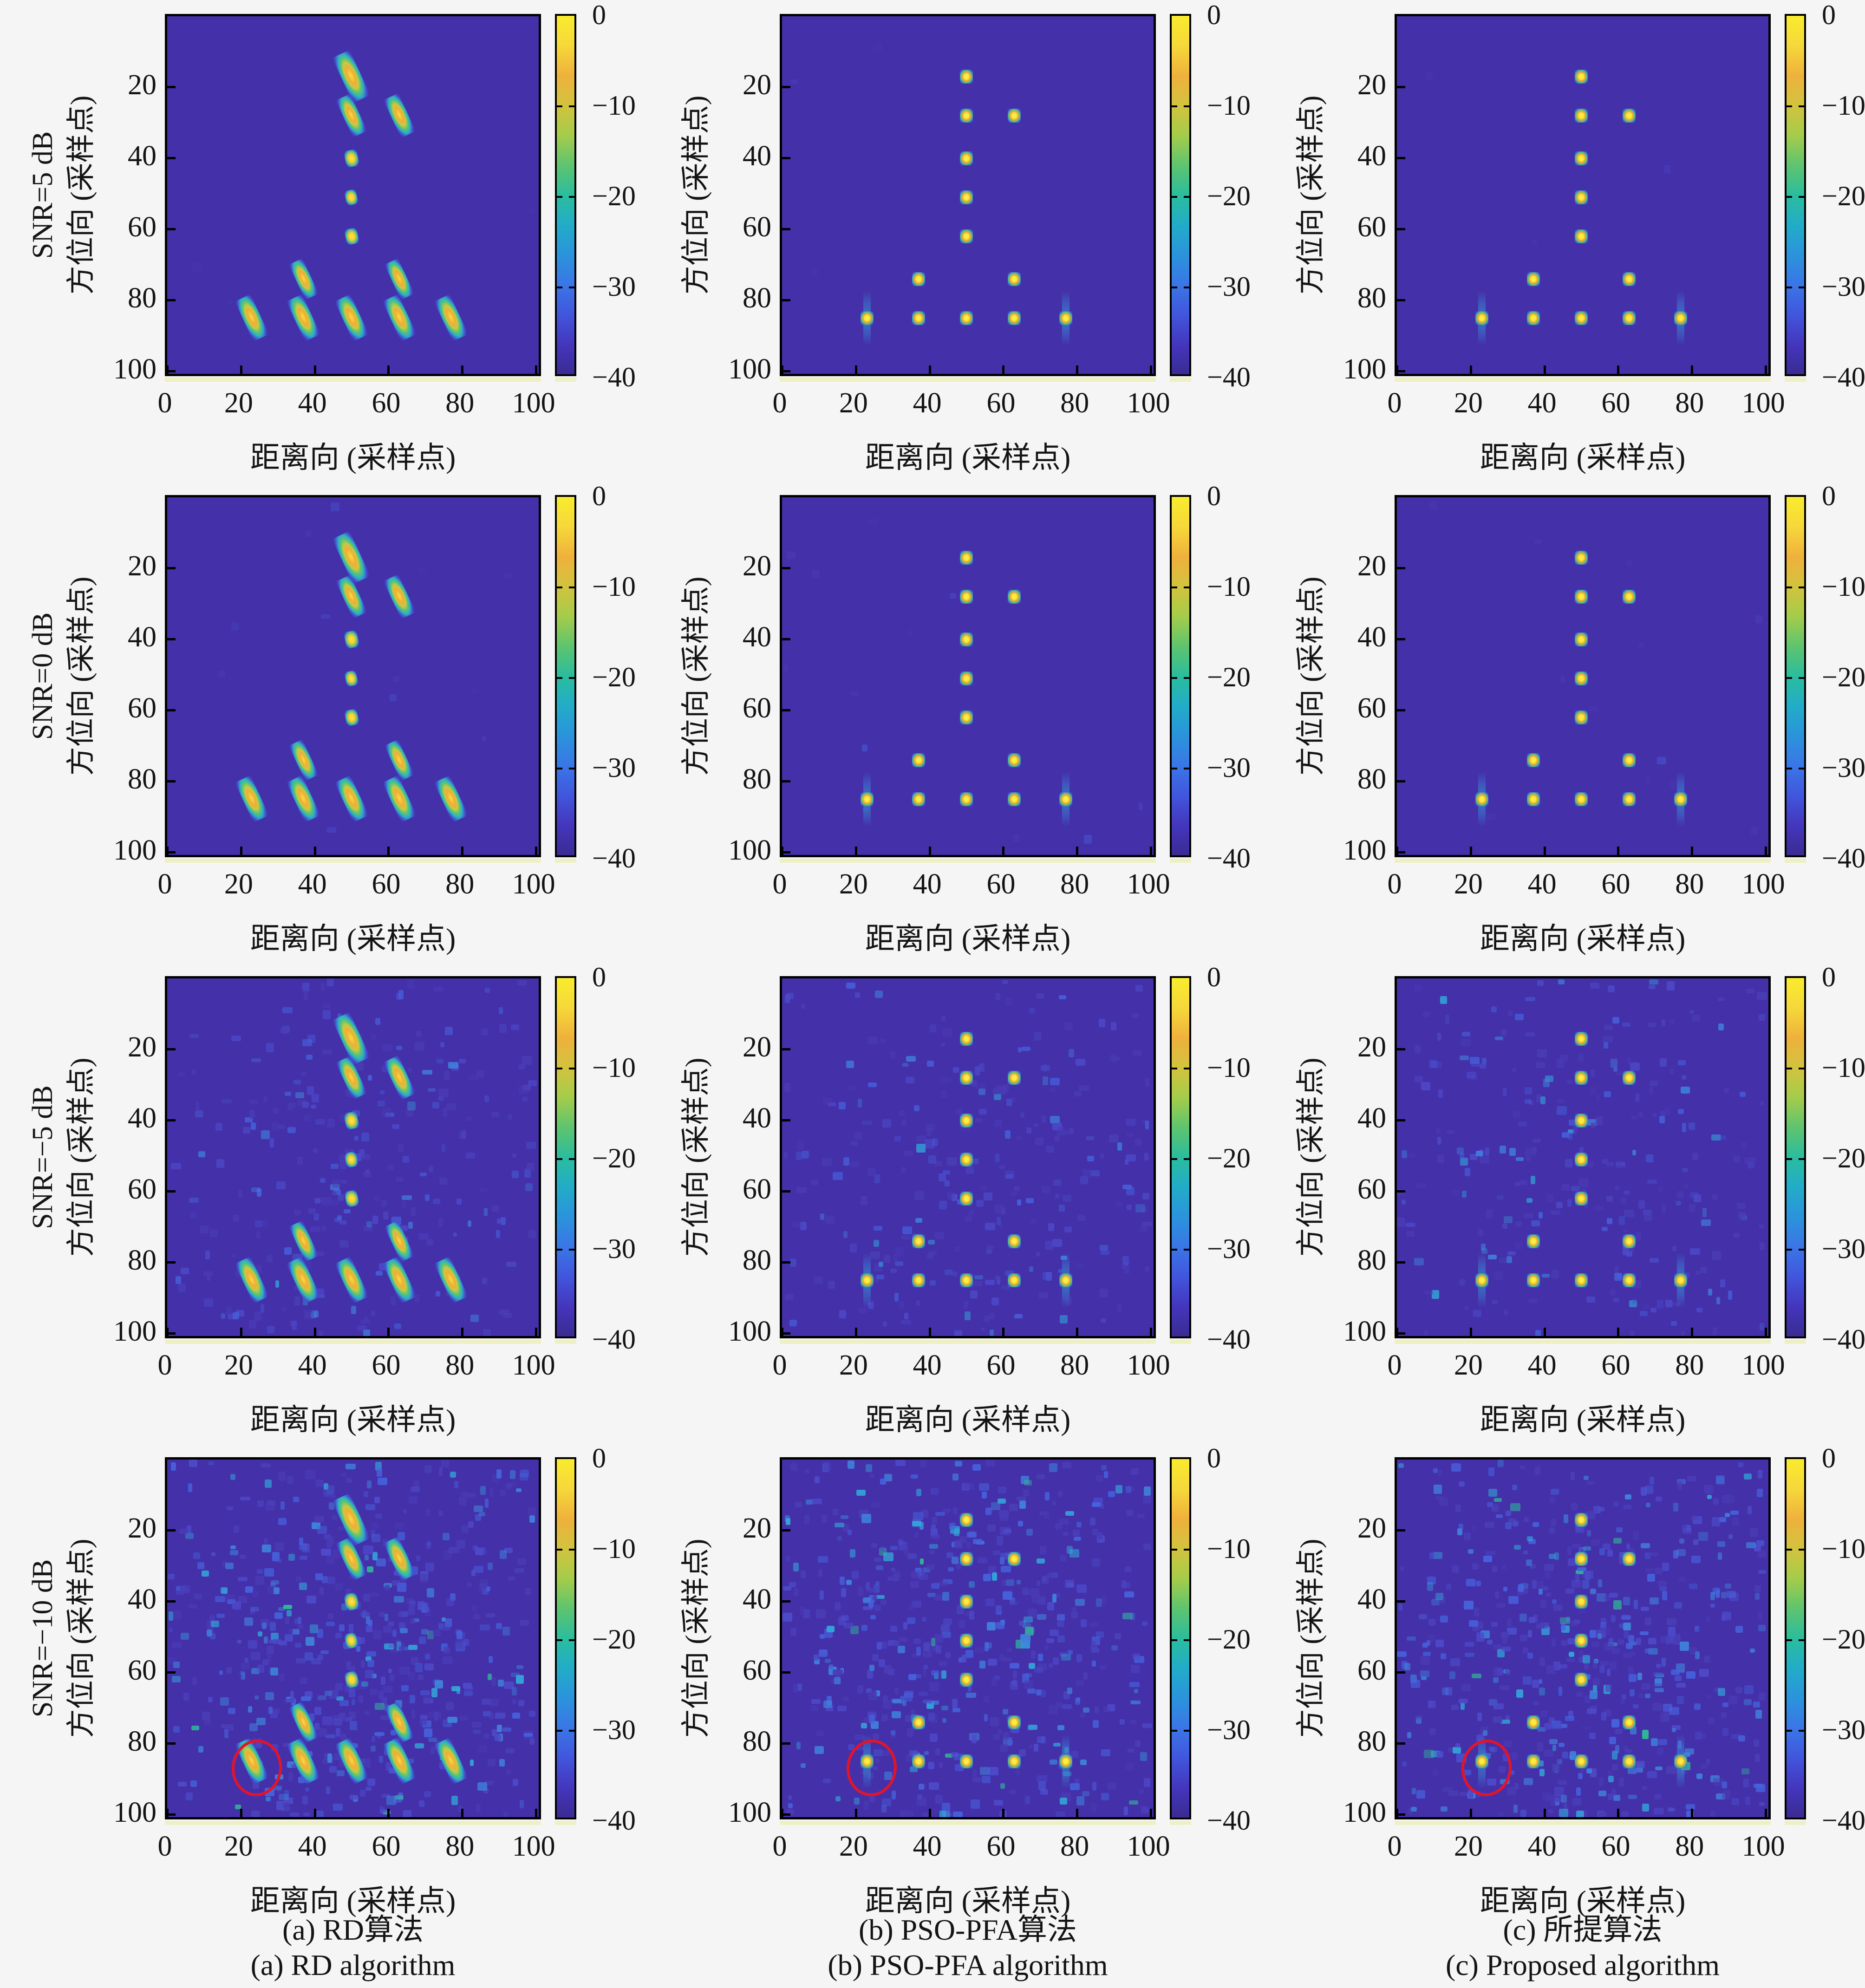 This screenshot has width=1865, height=1988. Describe the element at coordinates (1829, 1458) in the screenshot. I see `colorbar-tick-label: 0` at that location.